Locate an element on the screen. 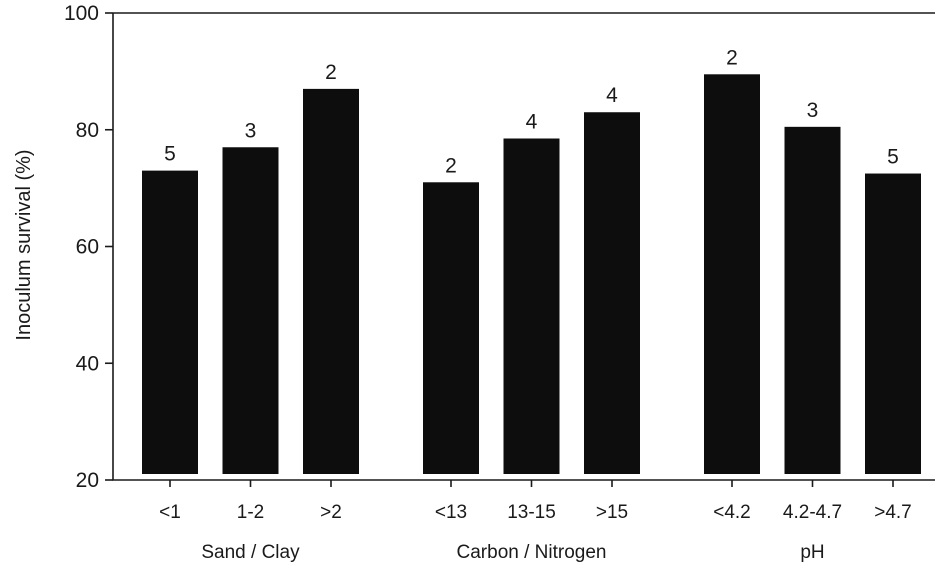  x-tick-label: 4.2-4.7 is located at coordinates (812, 512).